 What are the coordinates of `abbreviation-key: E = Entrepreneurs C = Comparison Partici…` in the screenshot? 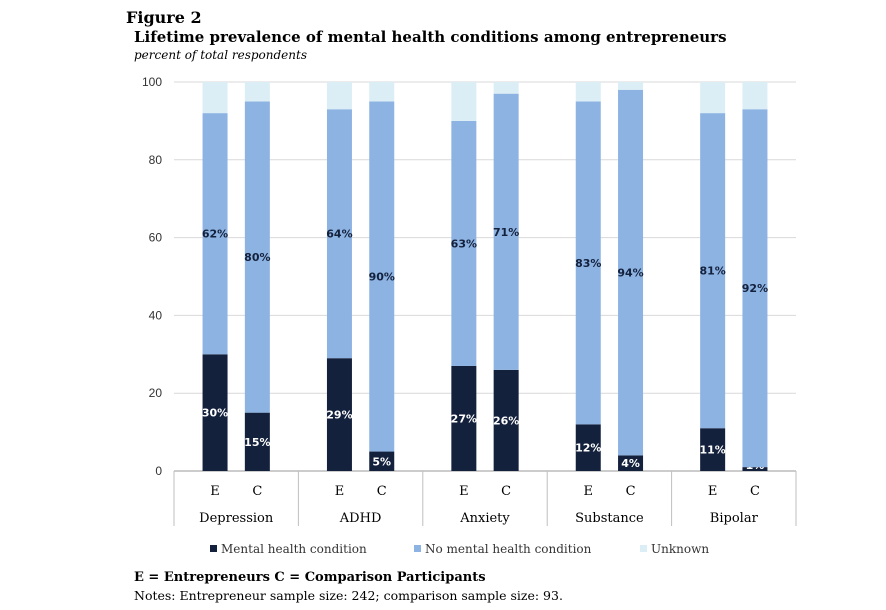 It's located at (310, 577).